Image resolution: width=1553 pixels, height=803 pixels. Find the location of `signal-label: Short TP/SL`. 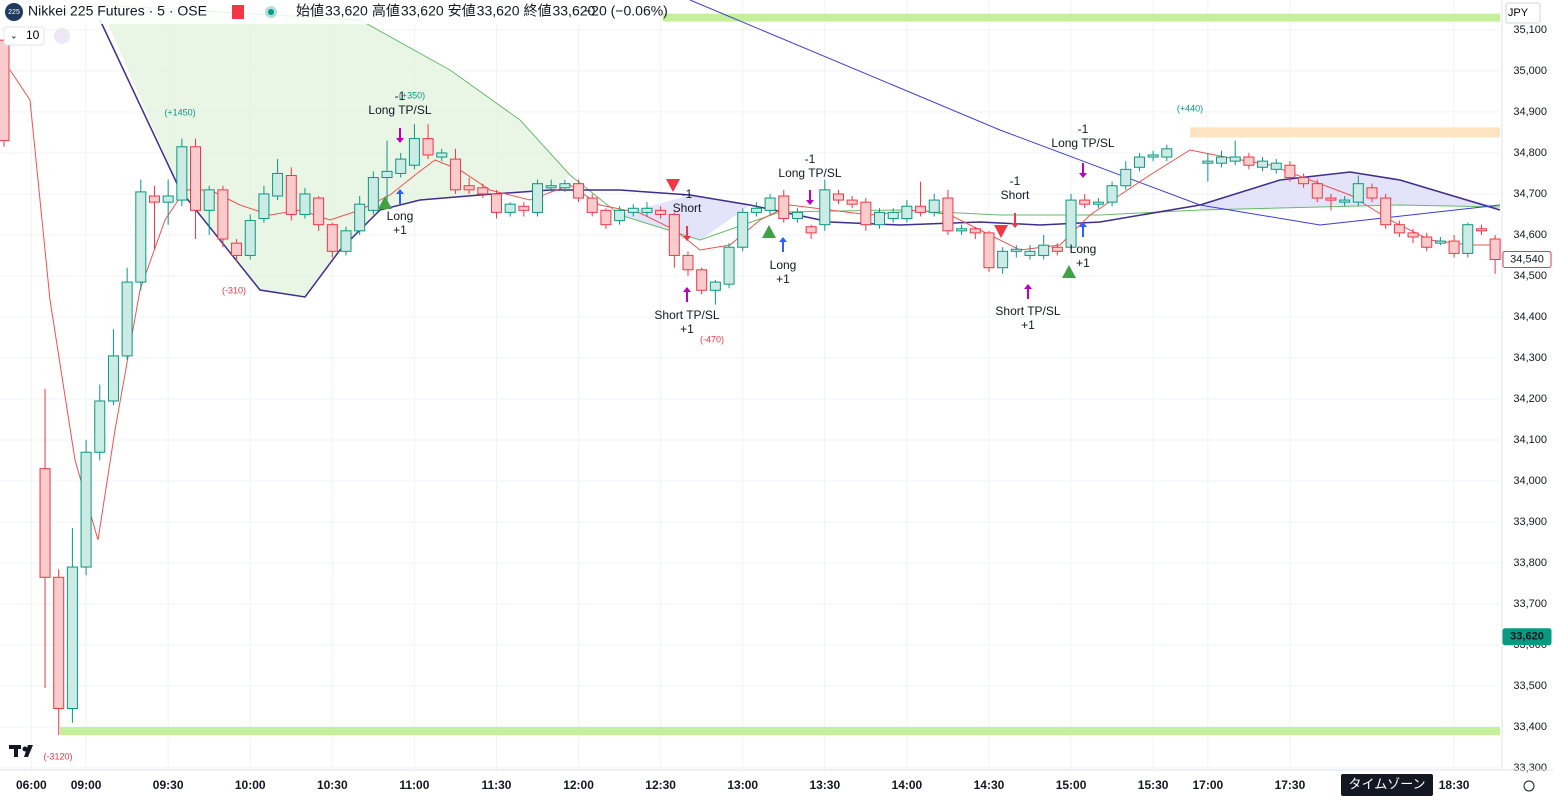

signal-label: Short TP/SL is located at coordinates (686, 315).